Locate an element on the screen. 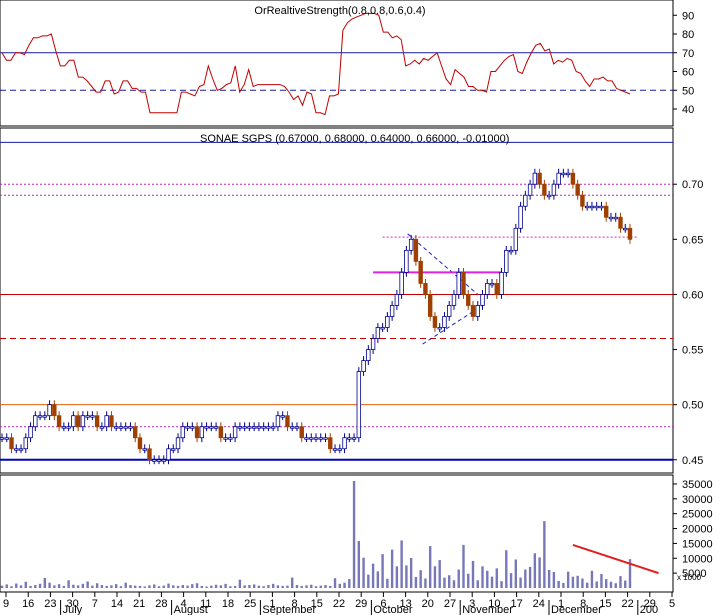 The width and height of the screenshot is (724, 615). x-tick-label: 10 is located at coordinates (494, 604).